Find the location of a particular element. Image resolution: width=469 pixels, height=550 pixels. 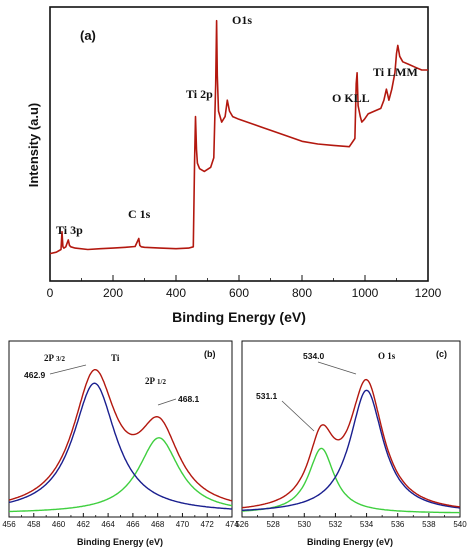

panel-c-blue-fit-line is located at coordinates (351, 450).